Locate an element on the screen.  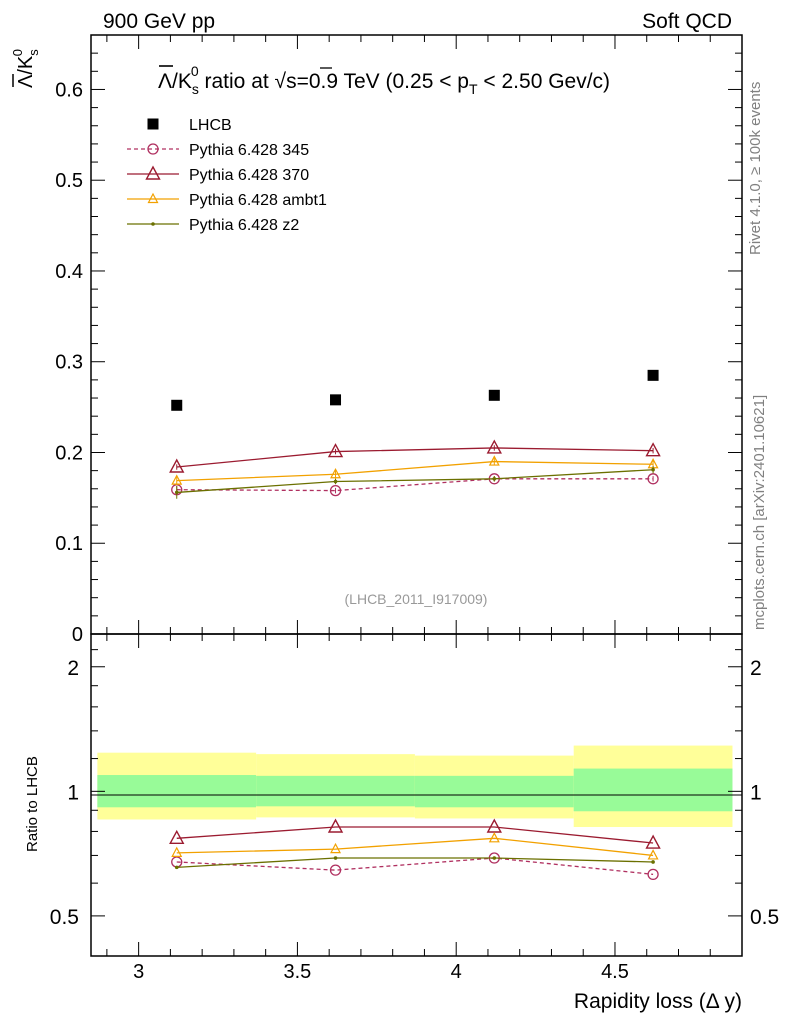
line-z2 is located at coordinates (415, 481).